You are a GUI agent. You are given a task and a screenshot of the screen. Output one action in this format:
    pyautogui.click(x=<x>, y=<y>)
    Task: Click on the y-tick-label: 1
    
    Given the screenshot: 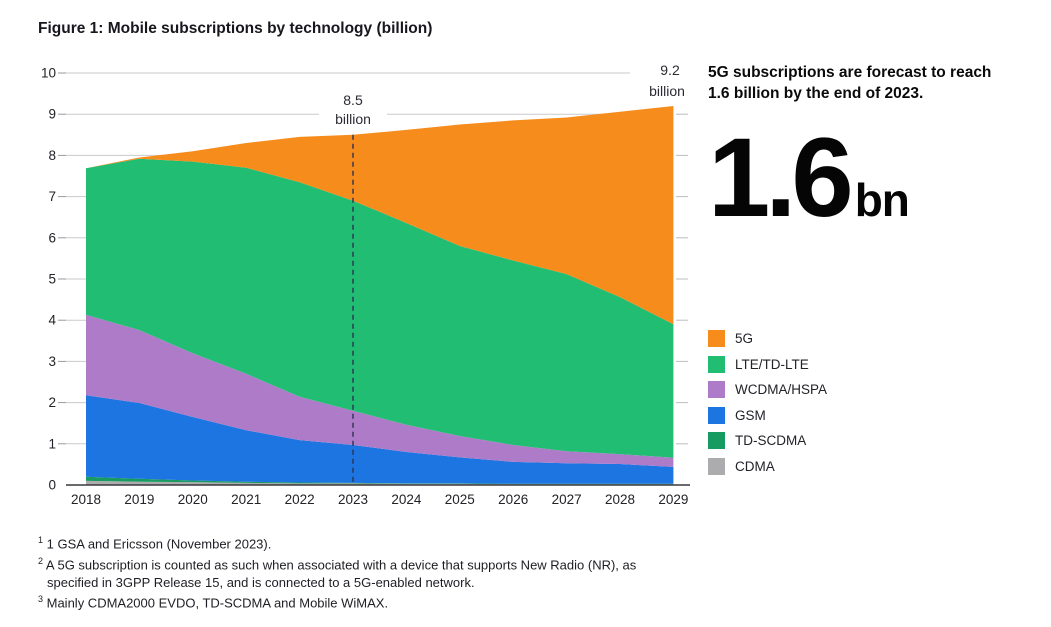 What is the action you would take?
    pyautogui.click(x=52, y=443)
    